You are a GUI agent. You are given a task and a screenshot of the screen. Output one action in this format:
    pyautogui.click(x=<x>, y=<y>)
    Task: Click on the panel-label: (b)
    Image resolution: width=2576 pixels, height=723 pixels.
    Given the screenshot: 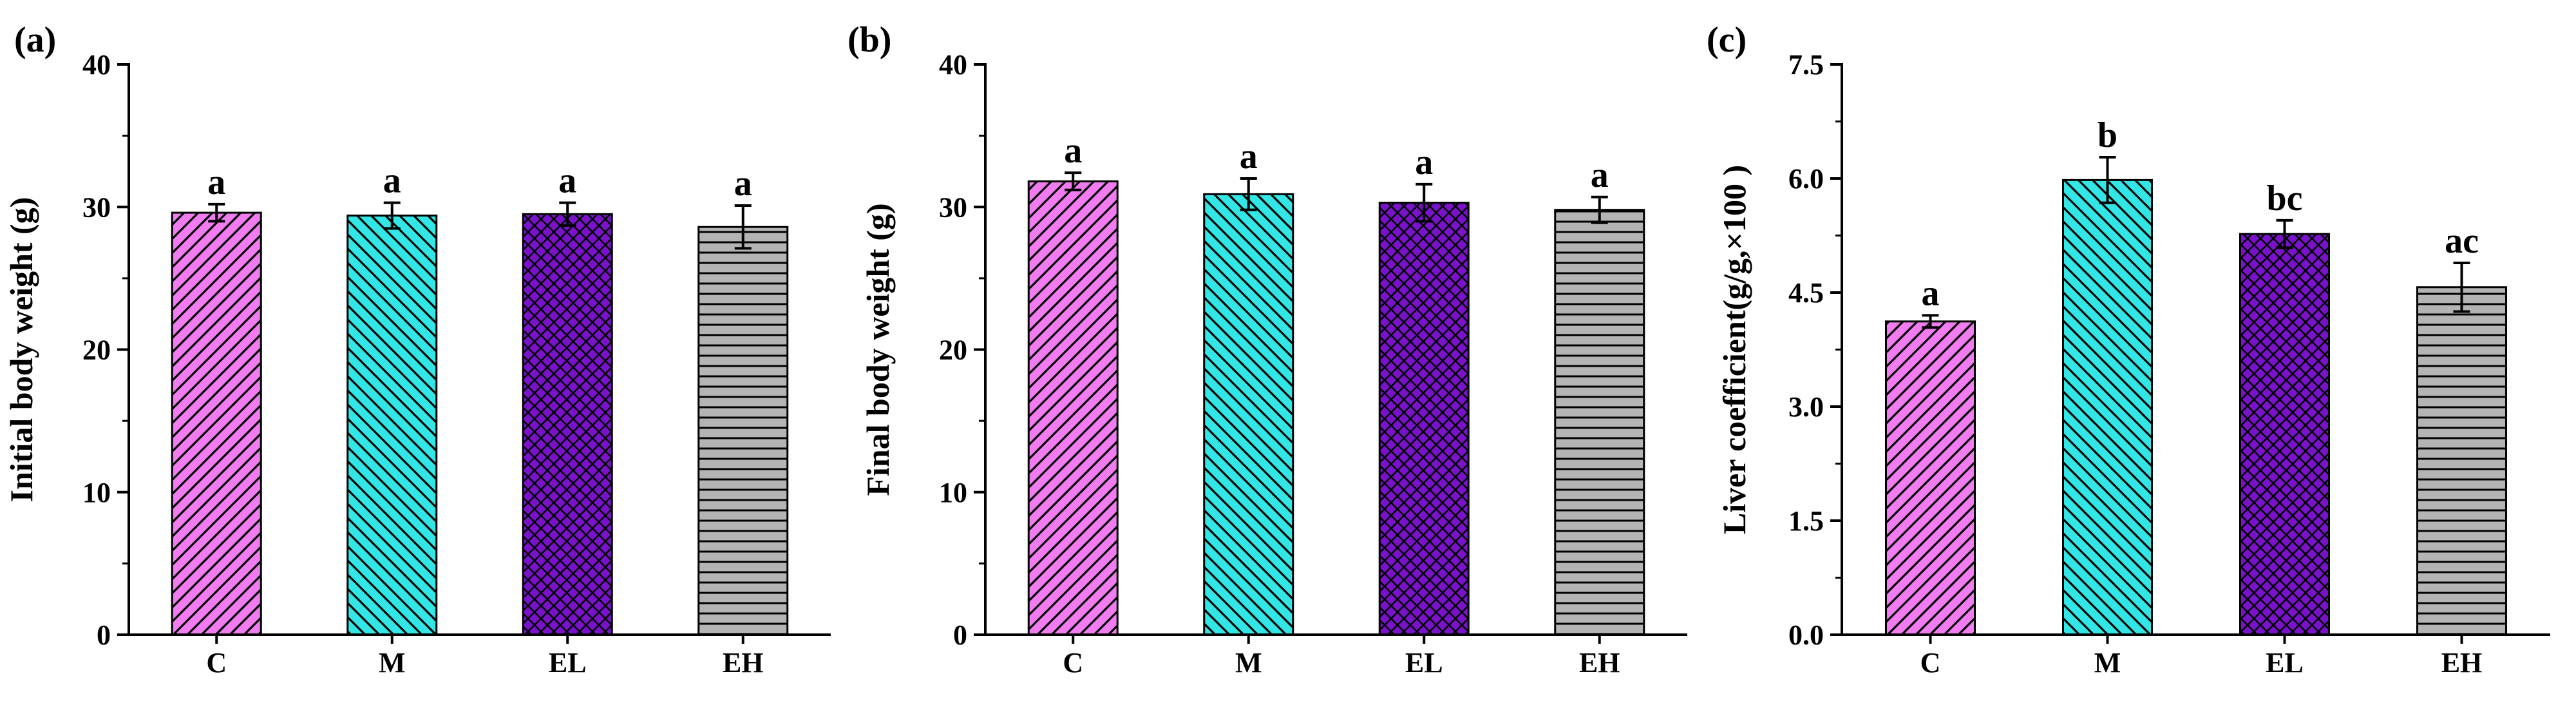 What is the action you would take?
    pyautogui.click(x=870, y=40)
    